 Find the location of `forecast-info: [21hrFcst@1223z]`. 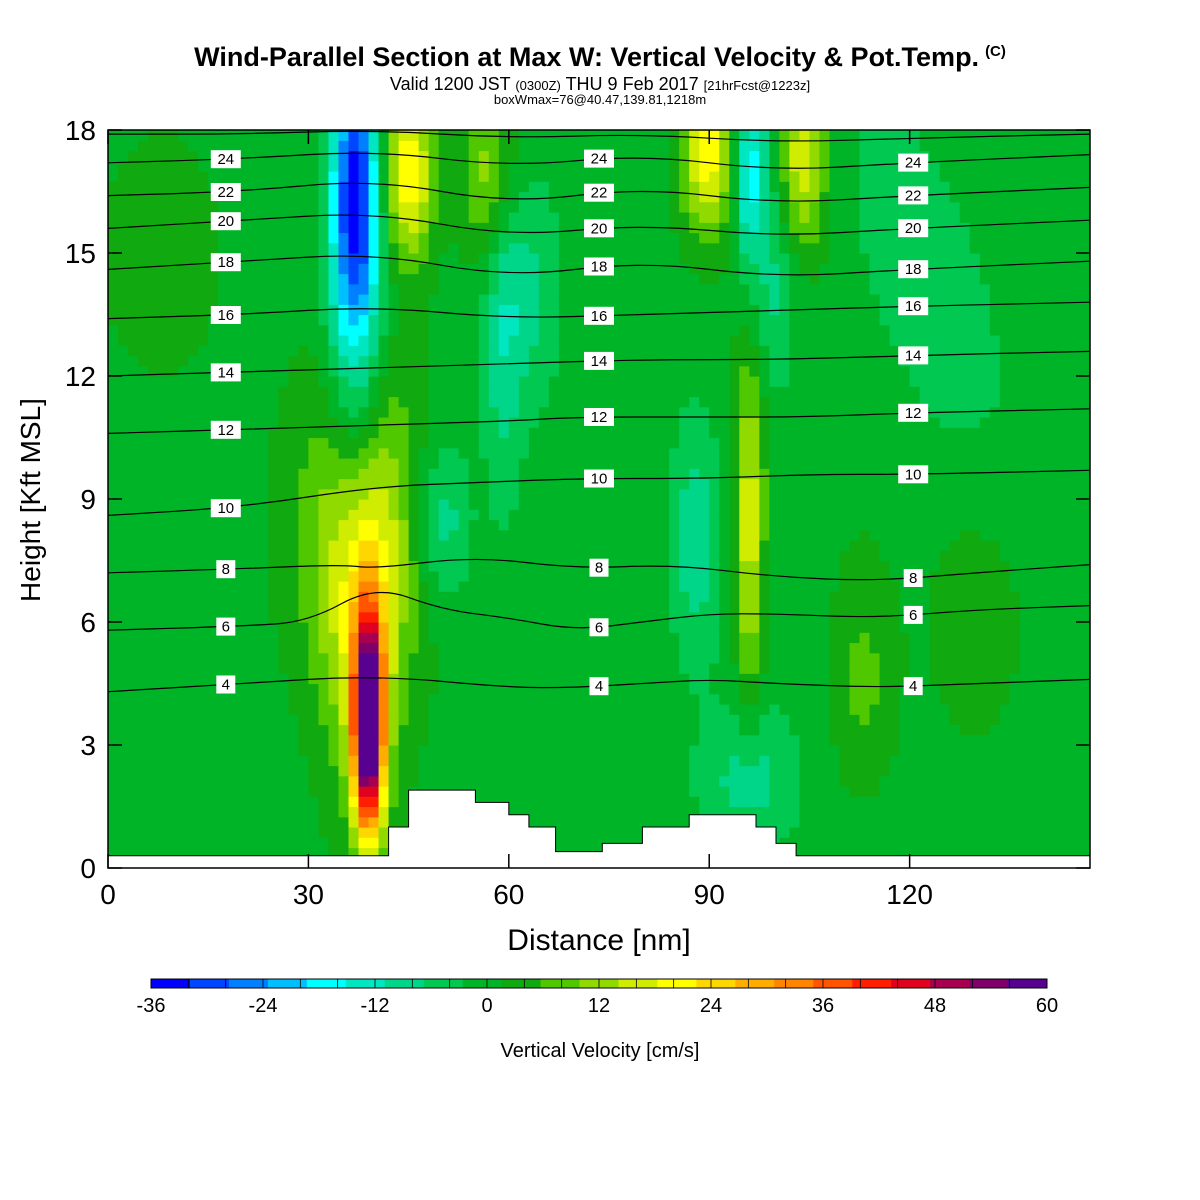

forecast-info: [21hrFcst@1223z] is located at coordinates (757, 85).